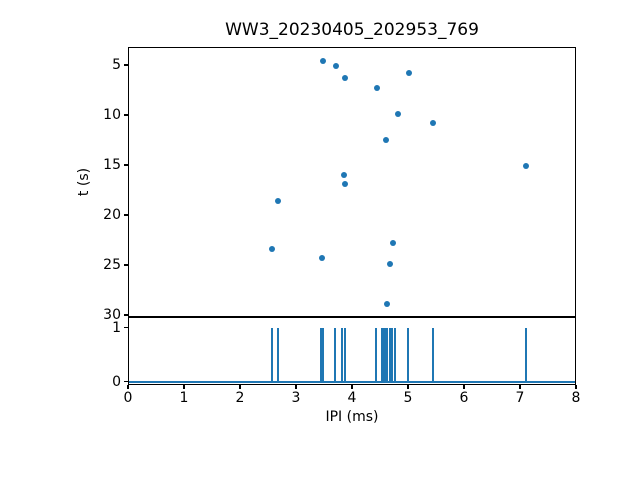  Describe the element at coordinates (116, 381) in the screenshot. I see `y-tick-label: 0` at that location.